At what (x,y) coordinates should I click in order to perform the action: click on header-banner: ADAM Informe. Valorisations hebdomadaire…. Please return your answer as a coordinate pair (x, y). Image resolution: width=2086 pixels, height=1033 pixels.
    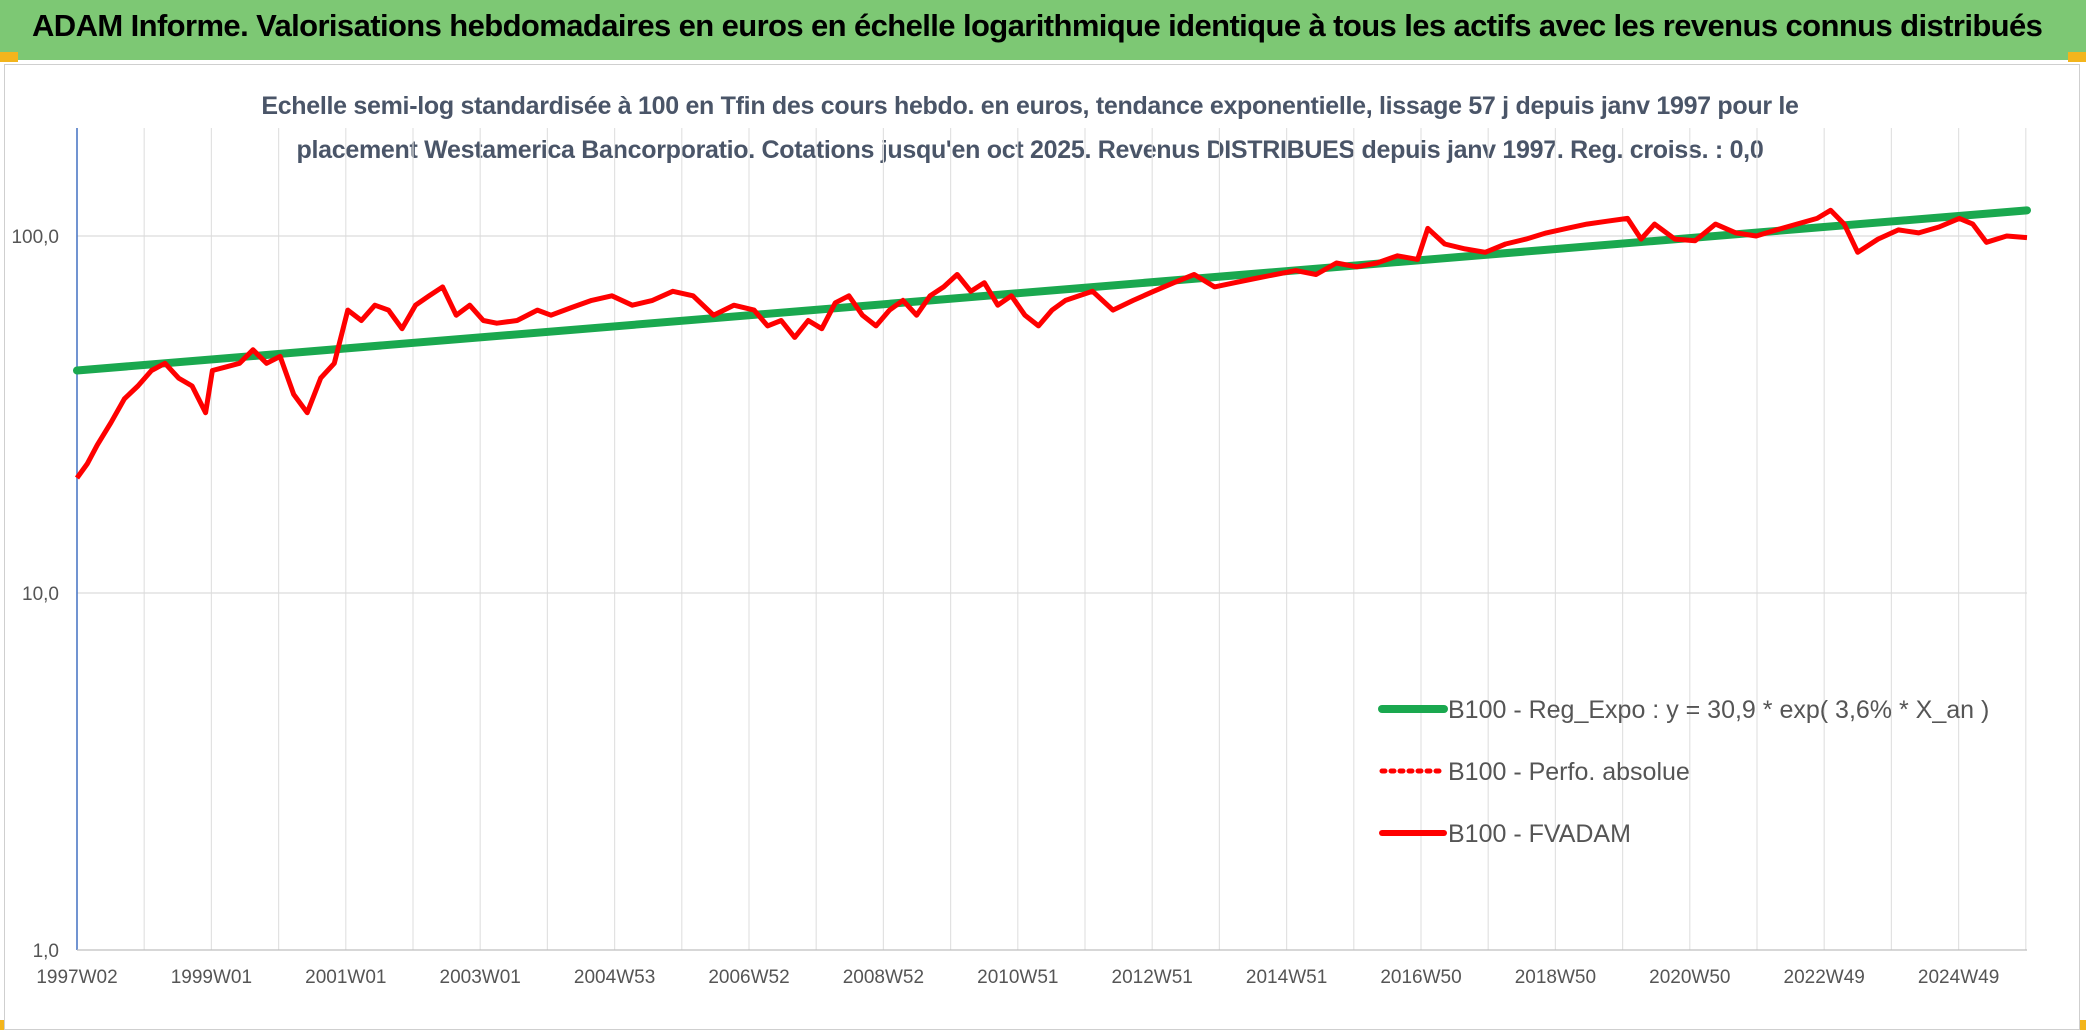
    Looking at the image, I should click on (1043, 30).